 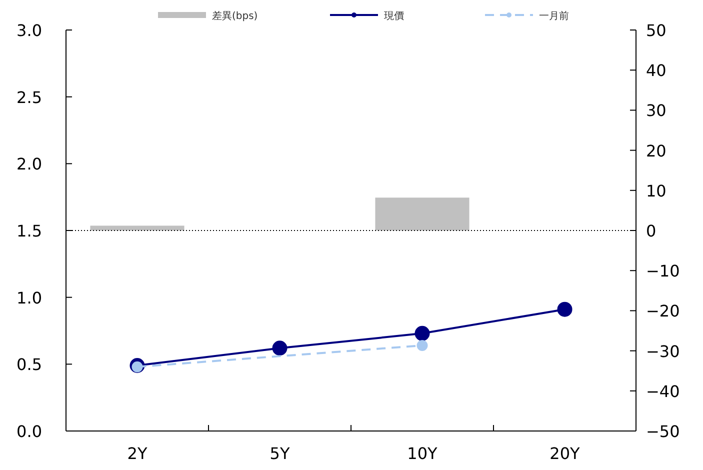 I want to click on y2-tick-label: 30, so click(x=656, y=110).